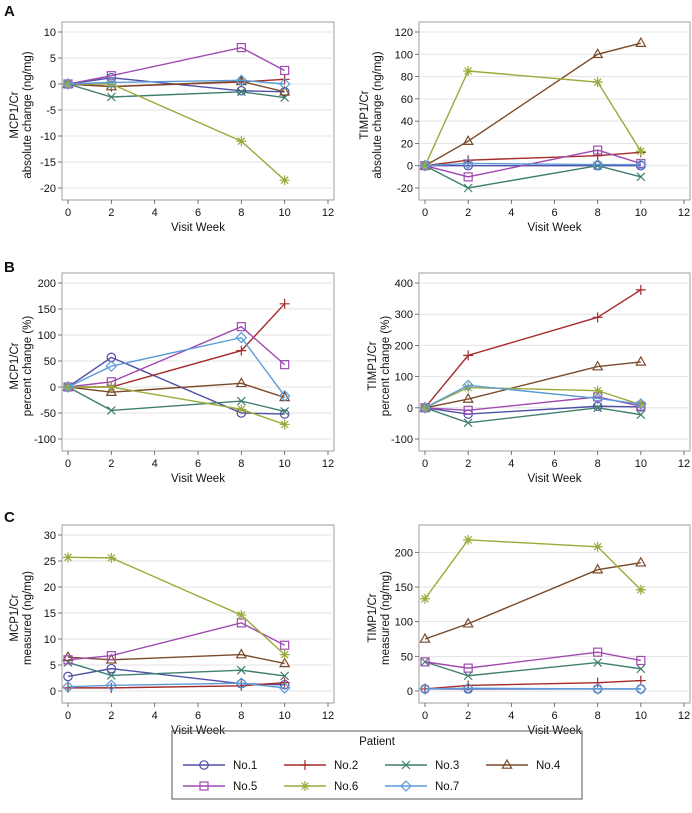 The image size is (692, 813). What do you see at coordinates (533, 660) in the screenshot?
I see `series-no5` at bounding box center [533, 660].